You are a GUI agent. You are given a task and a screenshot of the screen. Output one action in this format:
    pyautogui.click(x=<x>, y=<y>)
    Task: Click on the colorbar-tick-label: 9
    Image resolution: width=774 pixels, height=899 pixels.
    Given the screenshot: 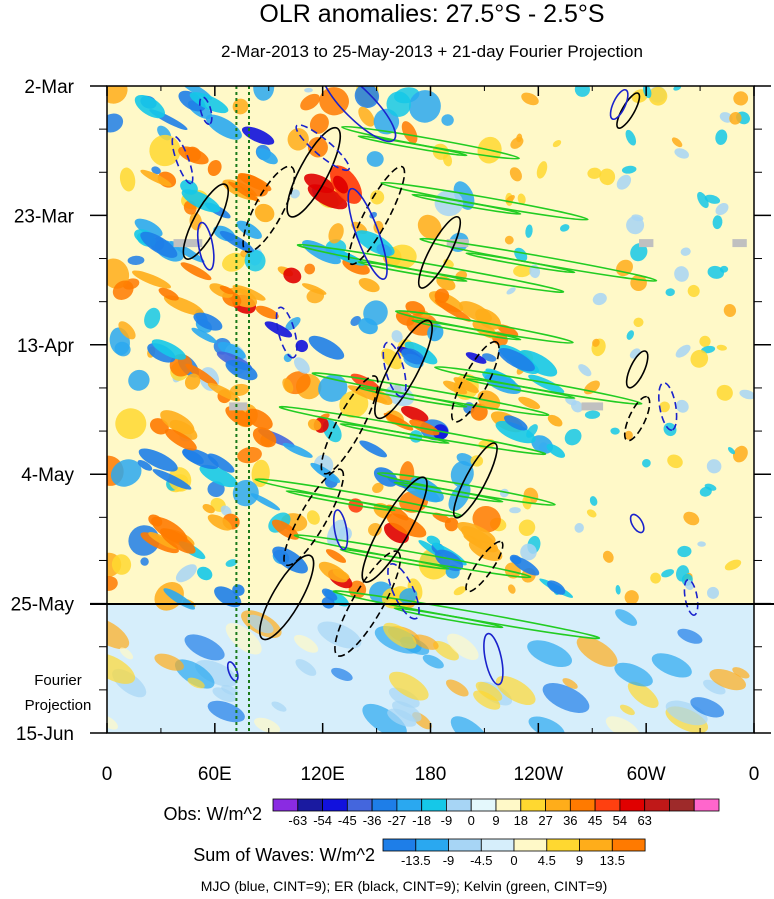 What is the action you would take?
    pyautogui.click(x=495, y=820)
    